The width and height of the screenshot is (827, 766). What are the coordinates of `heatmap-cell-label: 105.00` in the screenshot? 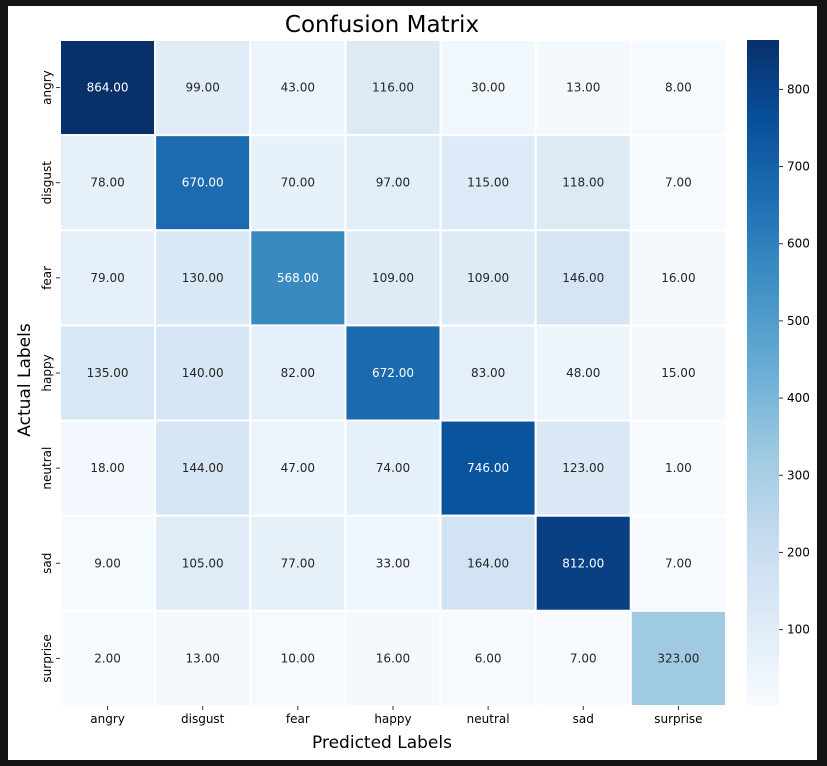 It's located at (203, 563).